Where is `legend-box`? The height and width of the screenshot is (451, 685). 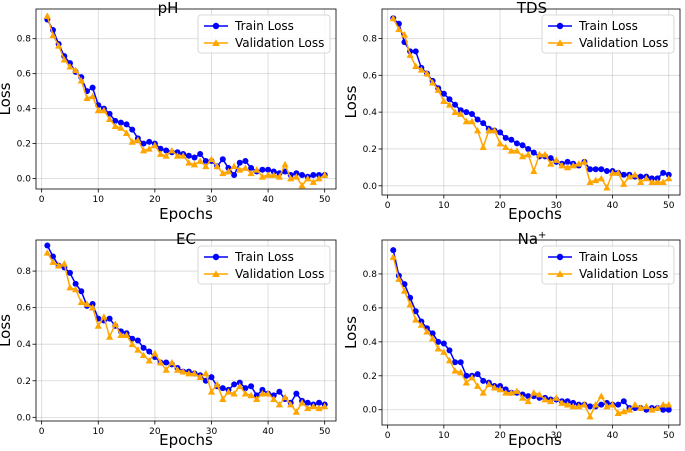
legend-box is located at coordinates (264, 34).